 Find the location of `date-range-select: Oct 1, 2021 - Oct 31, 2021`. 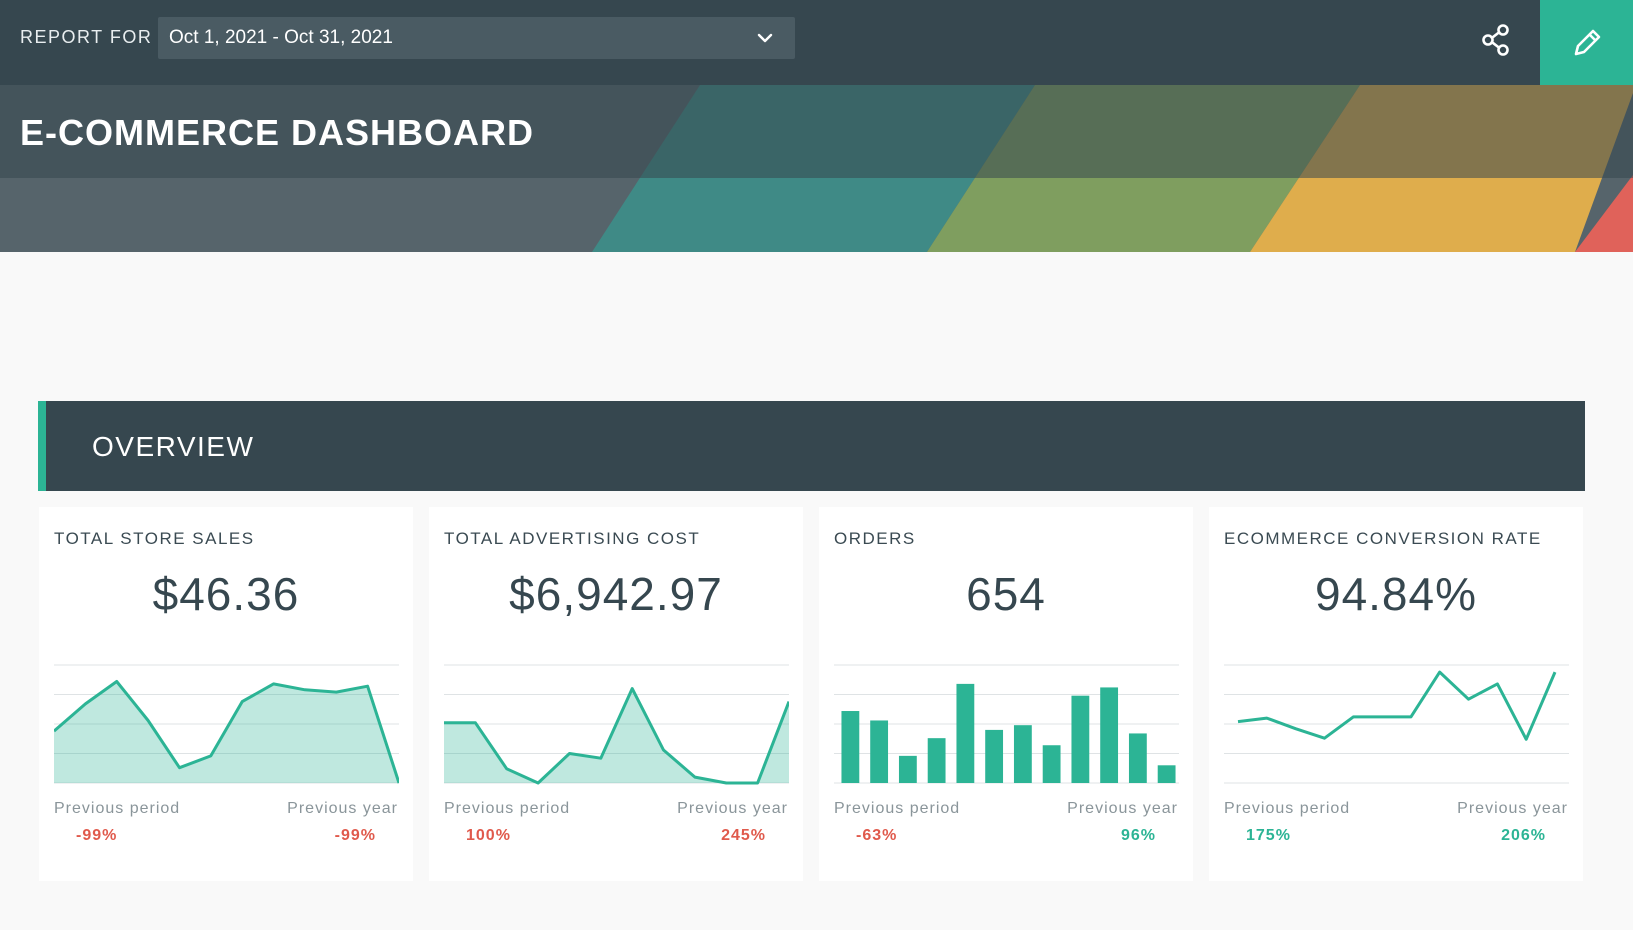

date-range-select: Oct 1, 2021 - Oct 31, 2021 is located at coordinates (476, 38).